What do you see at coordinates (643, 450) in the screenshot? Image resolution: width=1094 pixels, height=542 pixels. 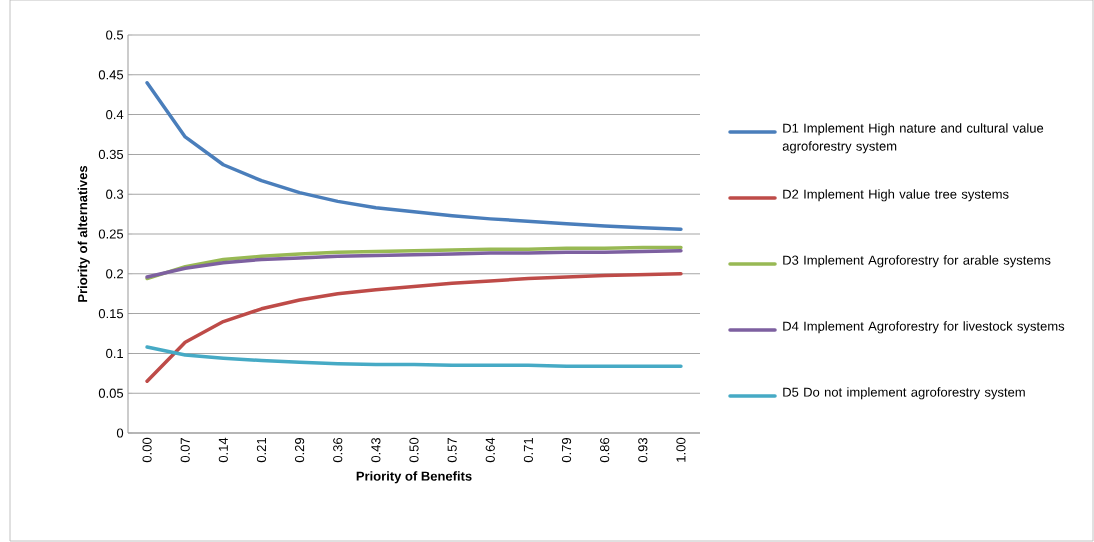 I see `x-tick-label: 0.93` at bounding box center [643, 450].